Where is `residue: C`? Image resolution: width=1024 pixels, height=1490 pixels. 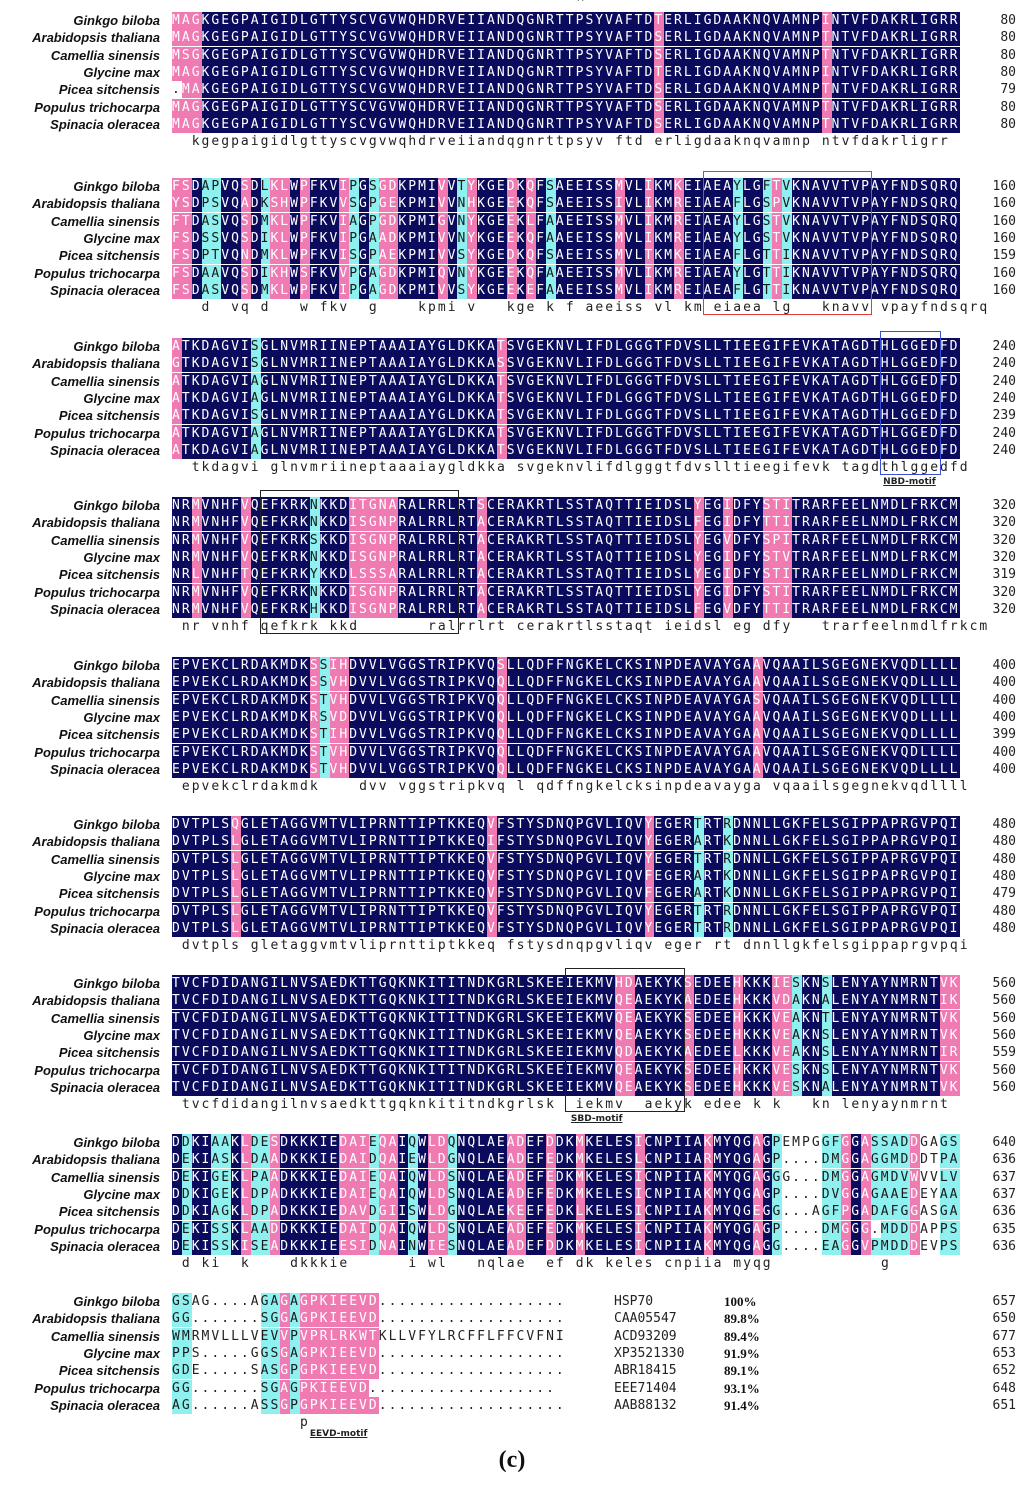
residue: C is located at coordinates (492, 540).